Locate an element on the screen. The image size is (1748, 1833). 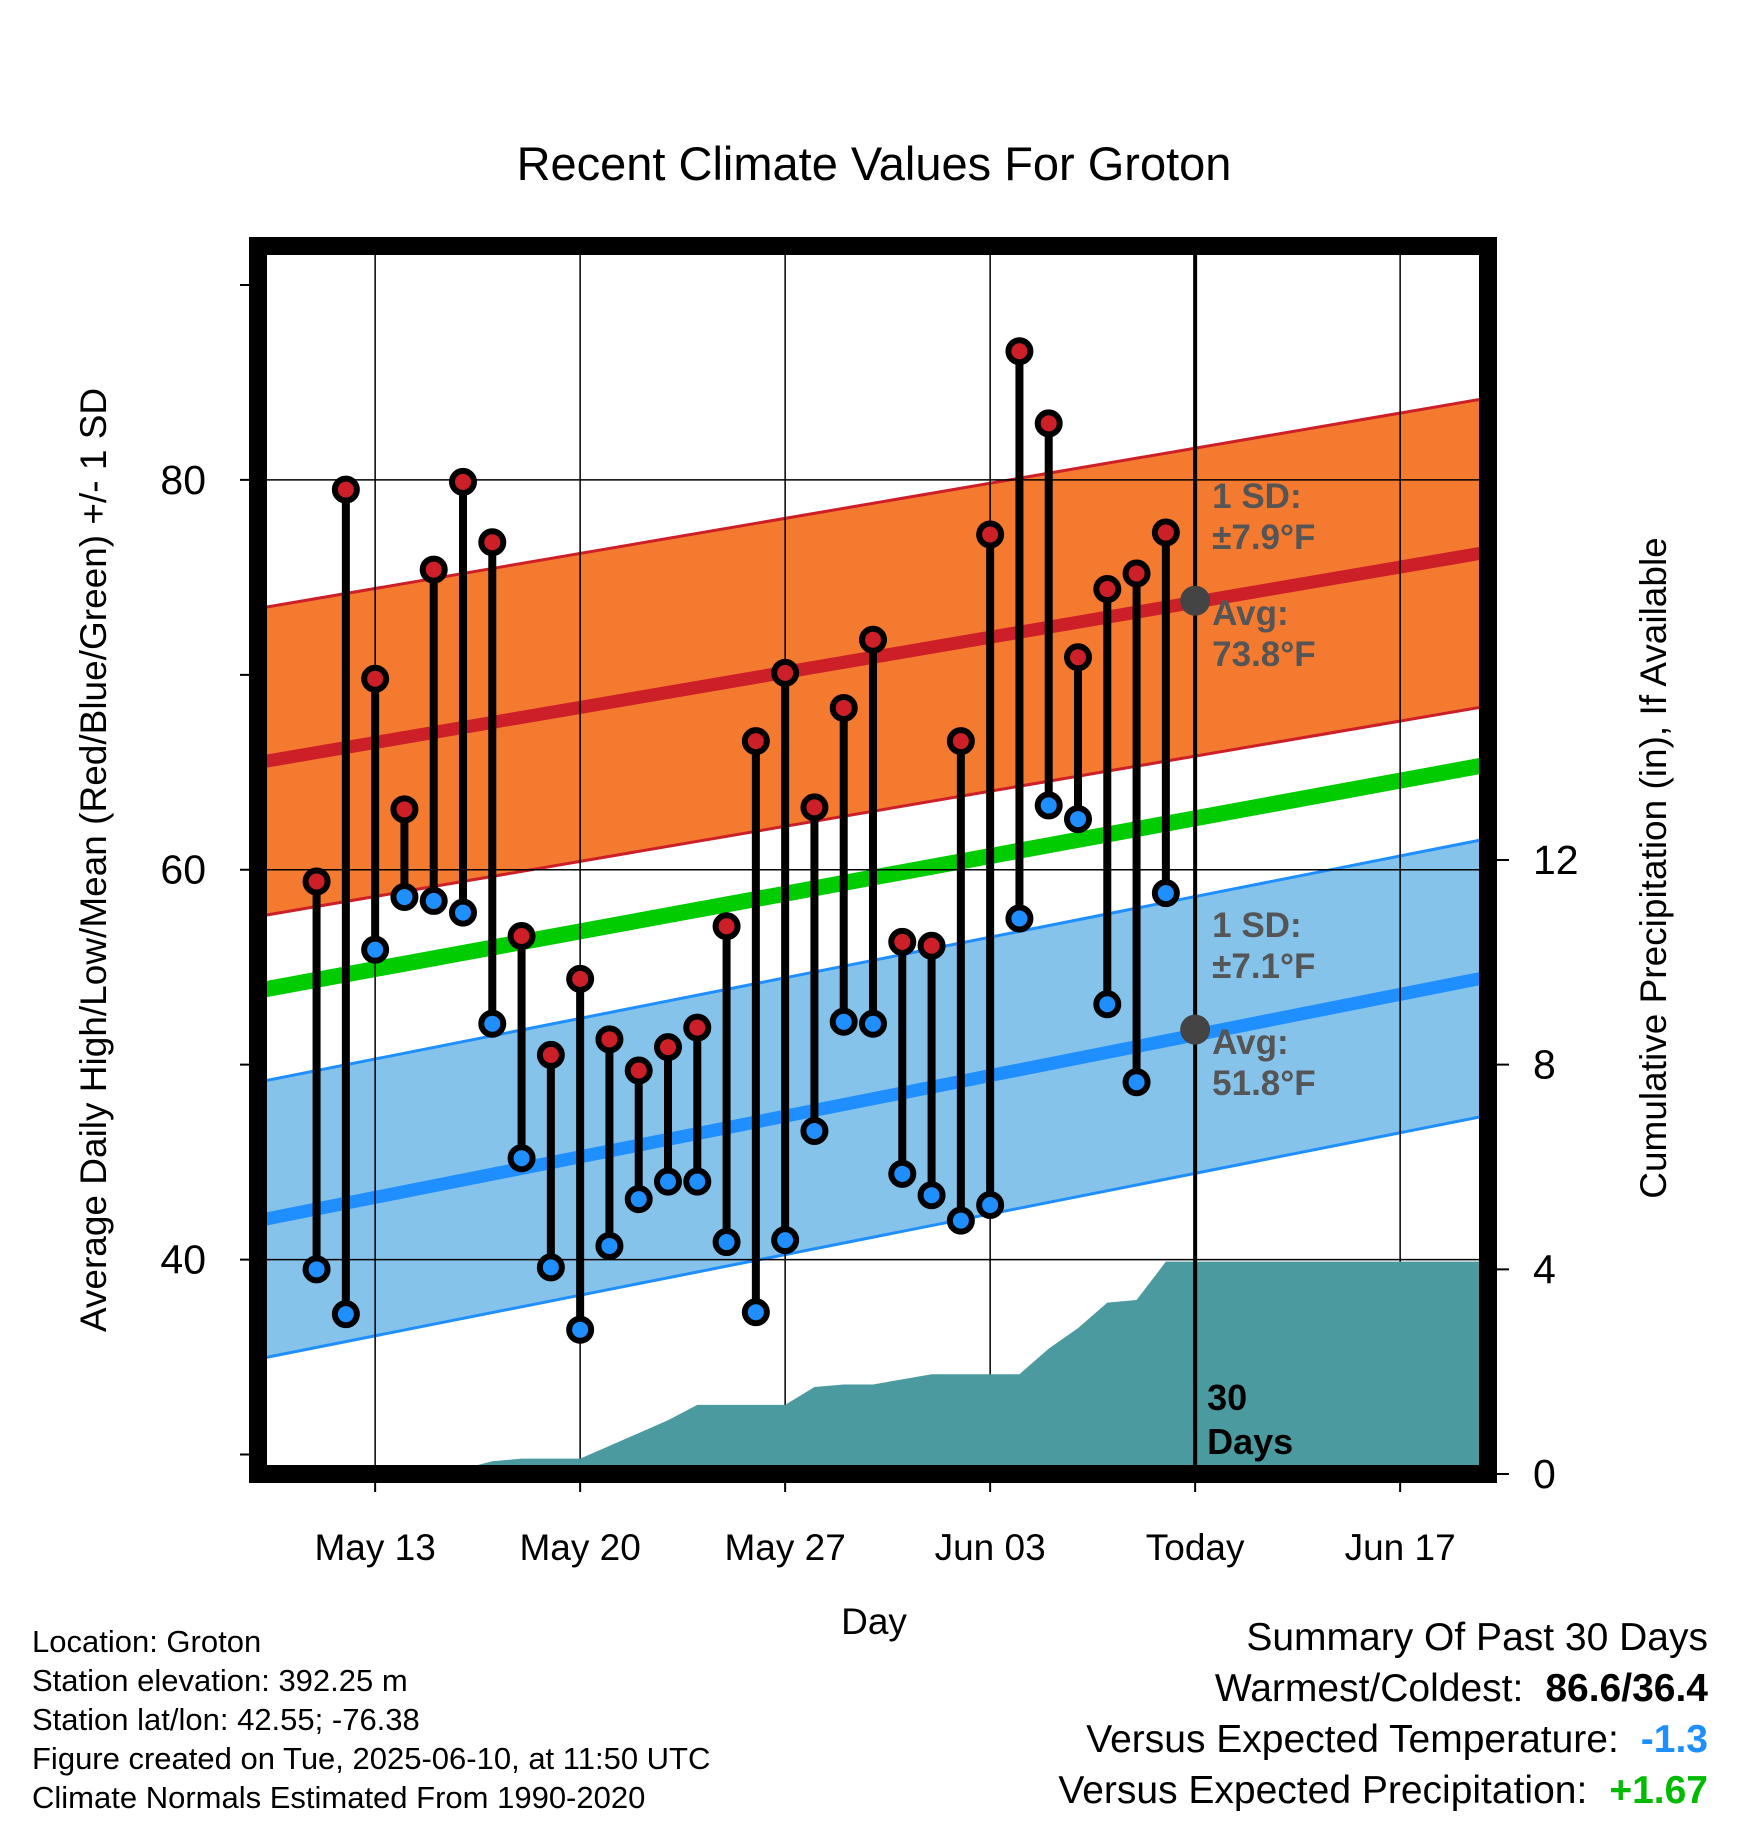
high-sd-annotation-line: ±7.9°F is located at coordinates (1263, 537).